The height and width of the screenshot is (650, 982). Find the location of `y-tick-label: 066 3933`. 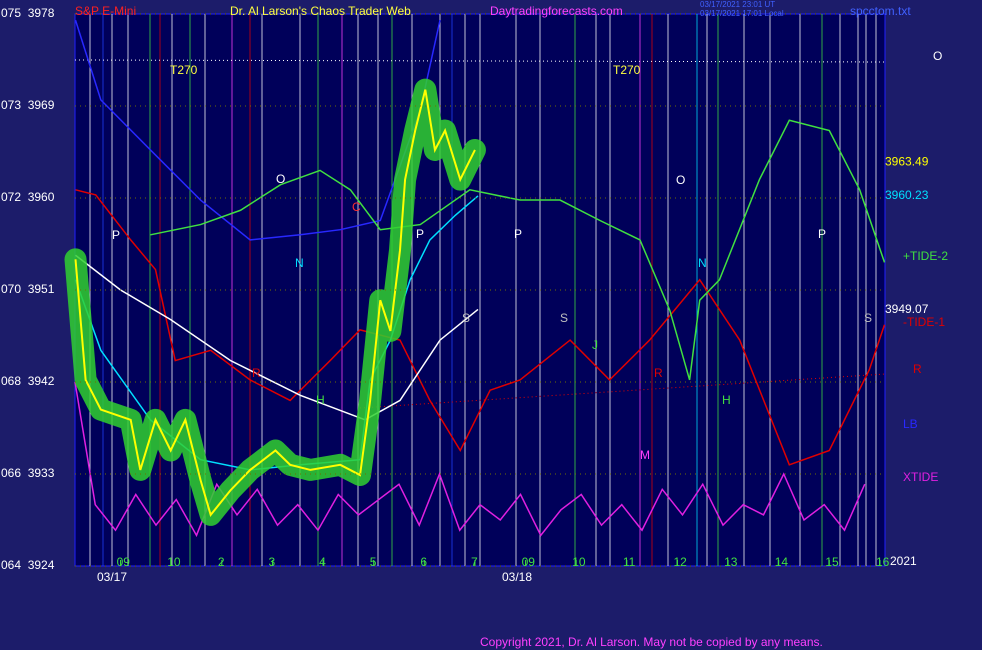

y-tick-label: 066 3933 is located at coordinates (28, 473).